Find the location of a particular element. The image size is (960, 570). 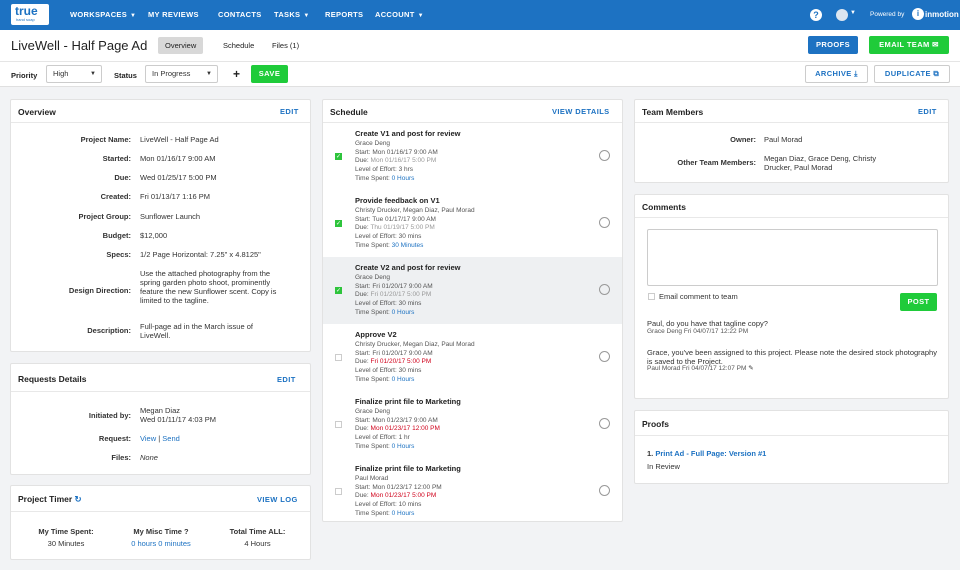

proof-item: 1. Print Ad - Full Page: Version #1 is located at coordinates (706, 453).